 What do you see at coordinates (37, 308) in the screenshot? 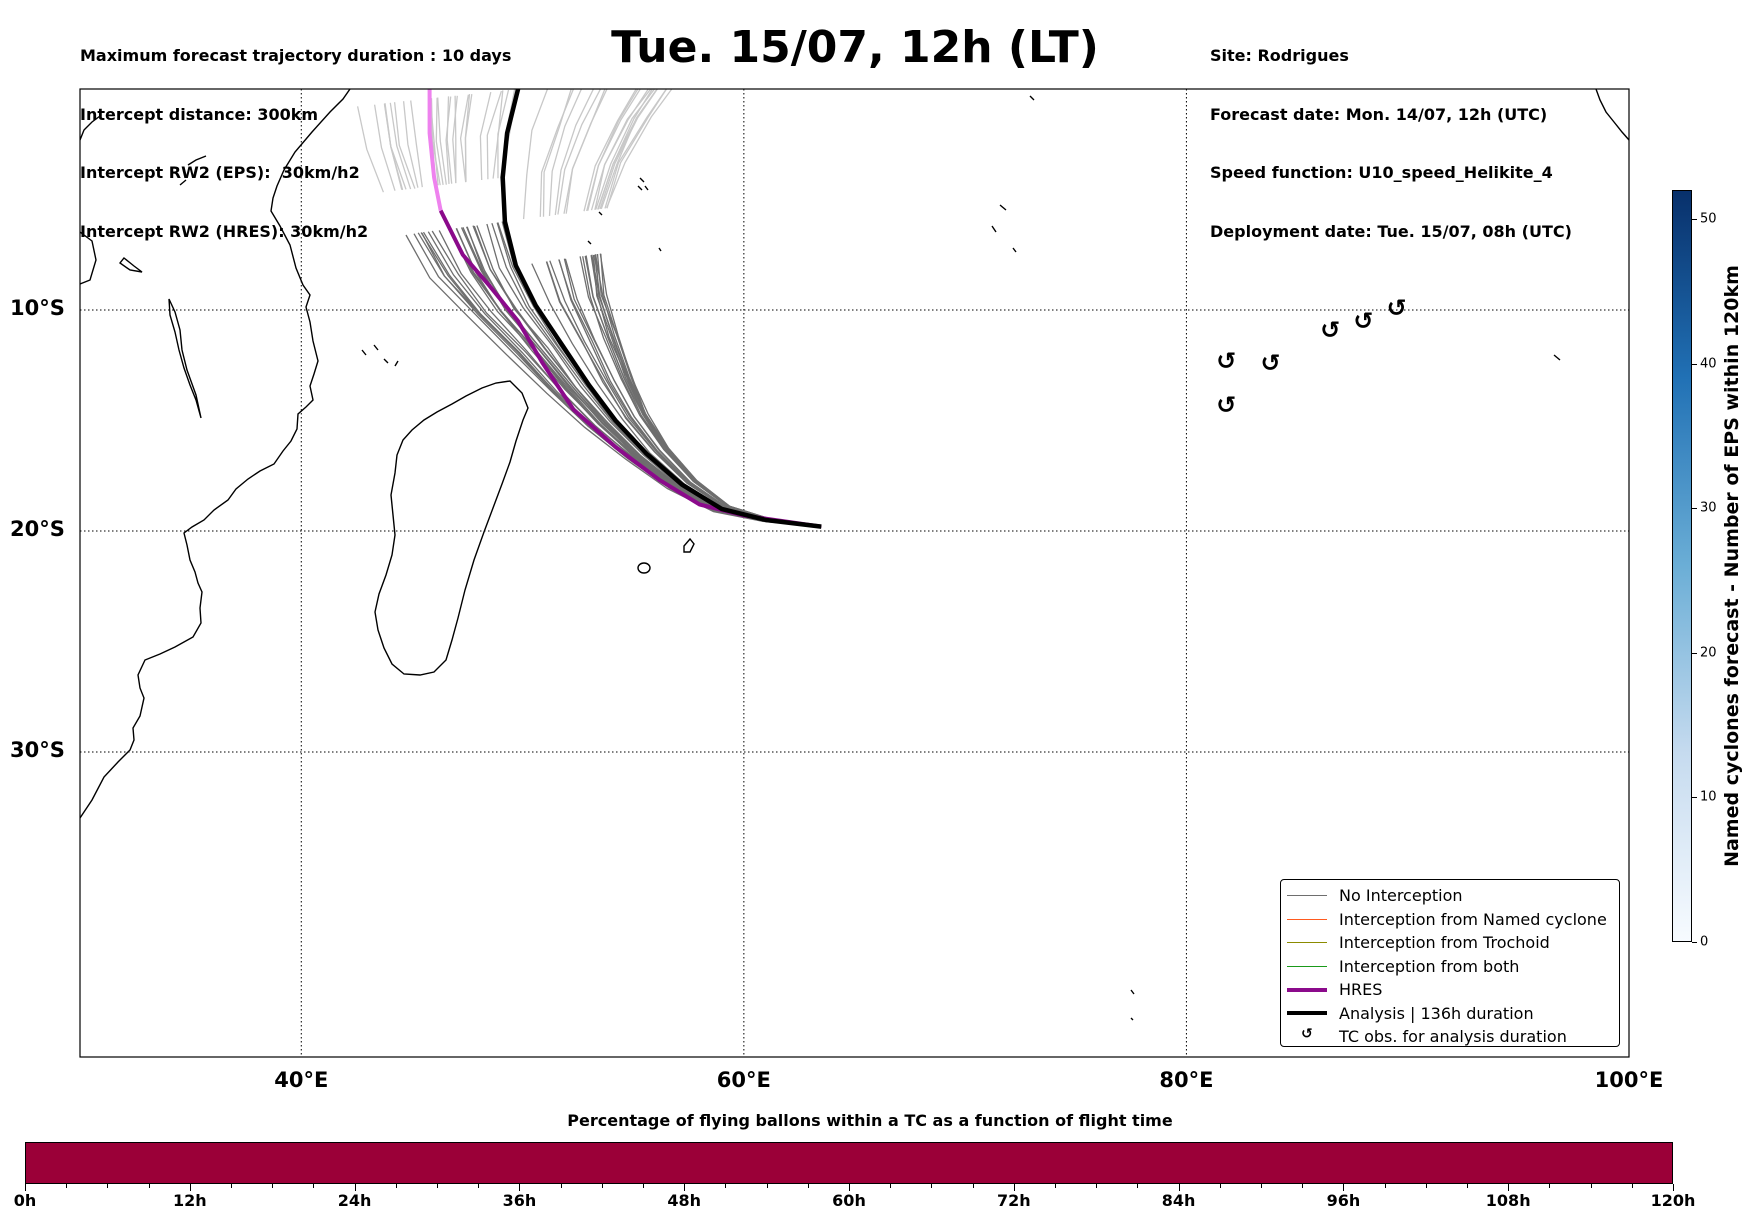
I see `lat-label: 10°S` at bounding box center [37, 308].